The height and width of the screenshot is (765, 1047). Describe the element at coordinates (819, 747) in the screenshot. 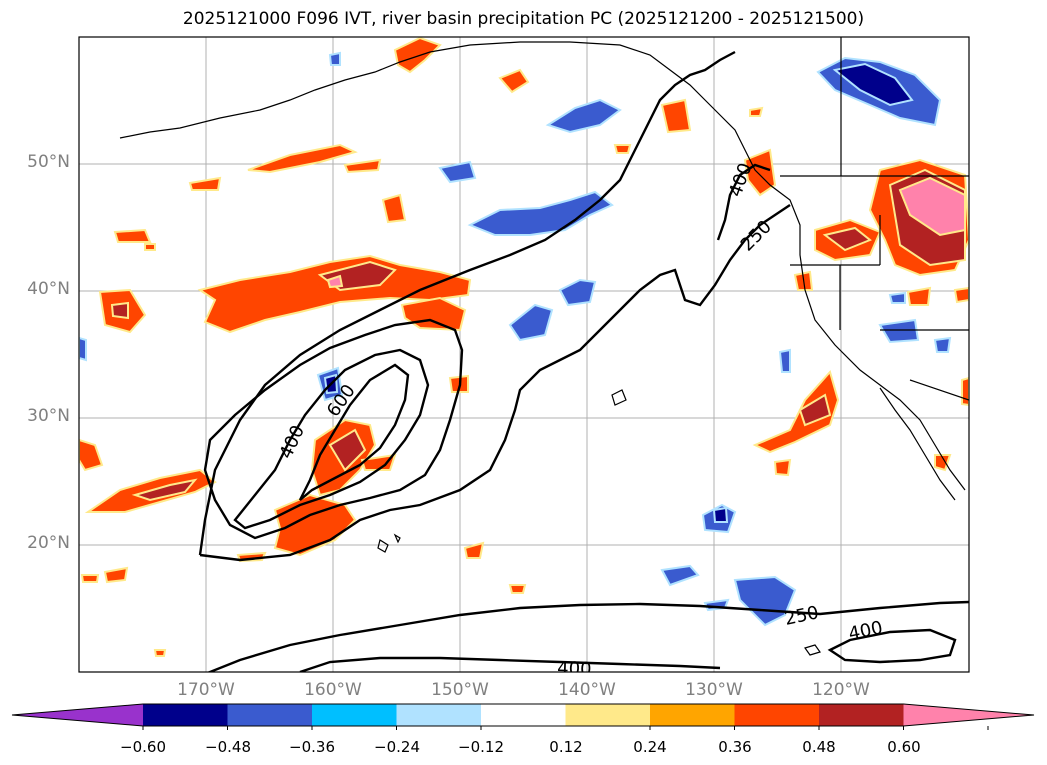

I see `colorbar-tick-label: 0.48` at that location.